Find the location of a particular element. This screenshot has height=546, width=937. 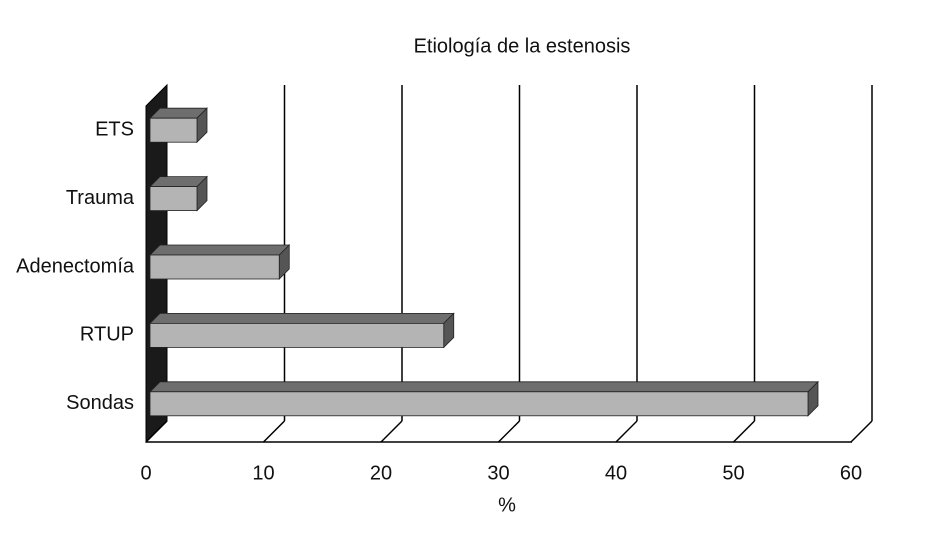

y-tick-label: ETS is located at coordinates (114, 129).